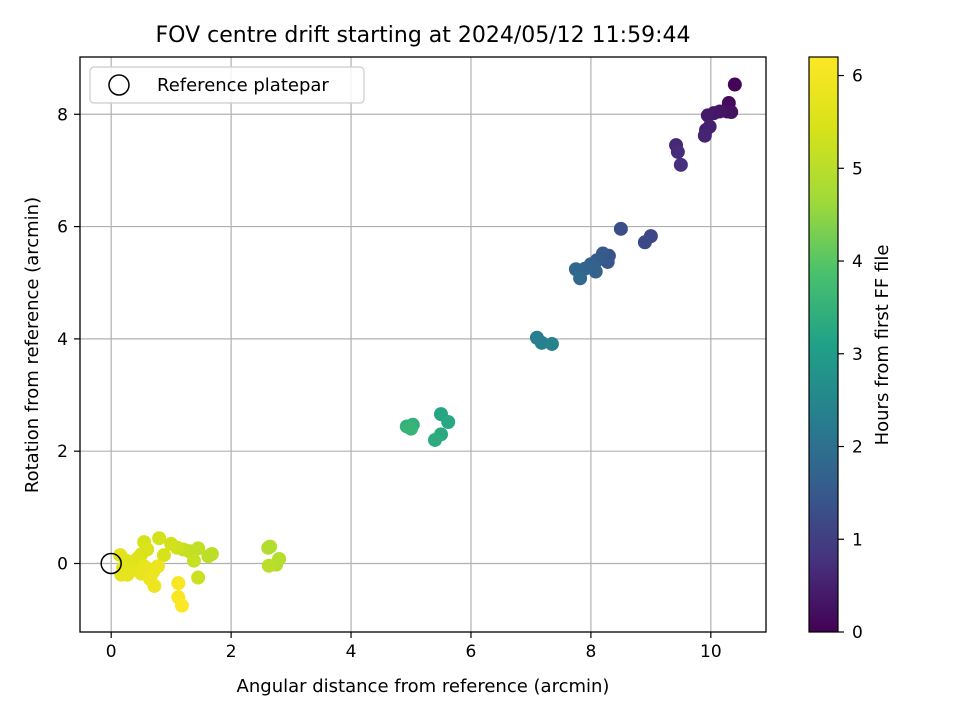 The height and width of the screenshot is (720, 960). I want to click on x-axis-label: Angular distance from reference (arcmin), so click(423, 686).